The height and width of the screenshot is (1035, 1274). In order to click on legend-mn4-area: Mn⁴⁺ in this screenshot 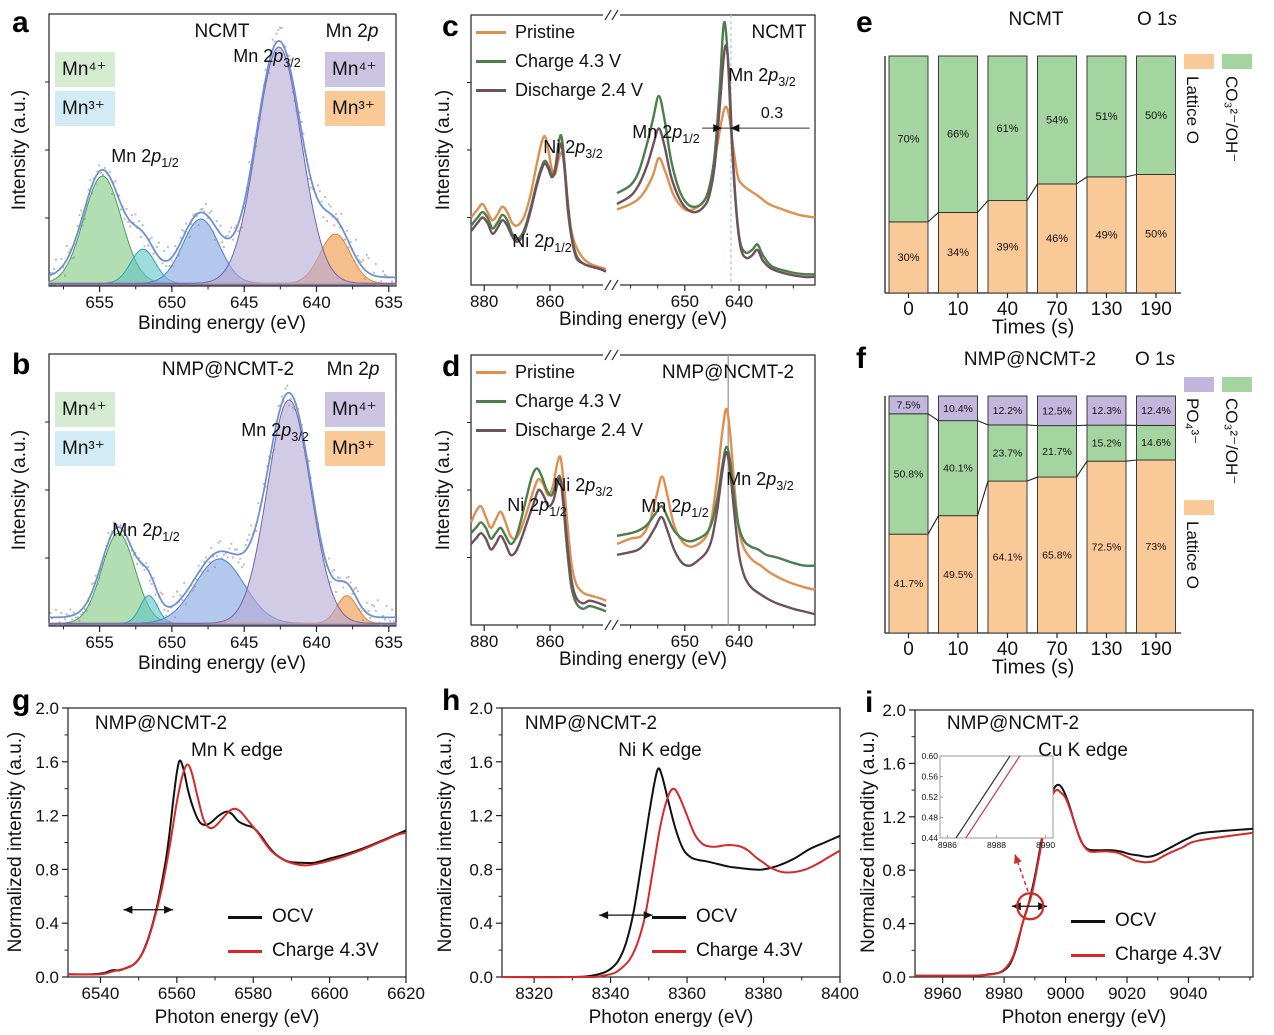, I will do `click(355, 69)`.